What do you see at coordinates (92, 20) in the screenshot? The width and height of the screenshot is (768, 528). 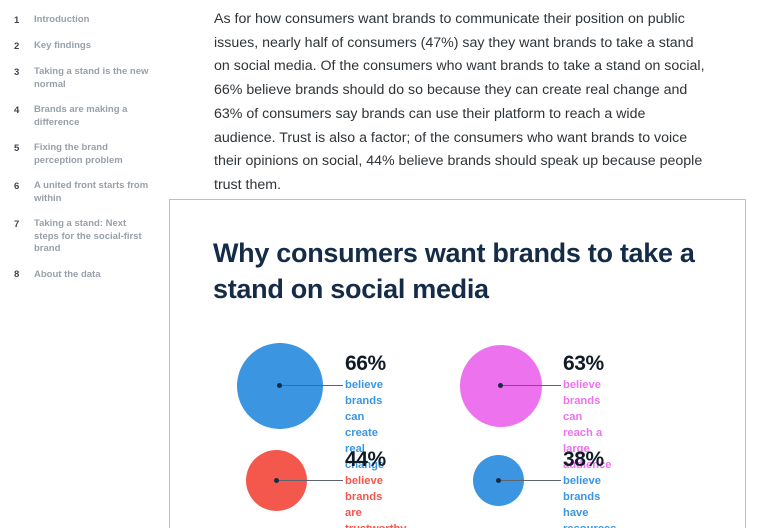 I see `toc-item-1: 1 Introduction` at bounding box center [92, 20].